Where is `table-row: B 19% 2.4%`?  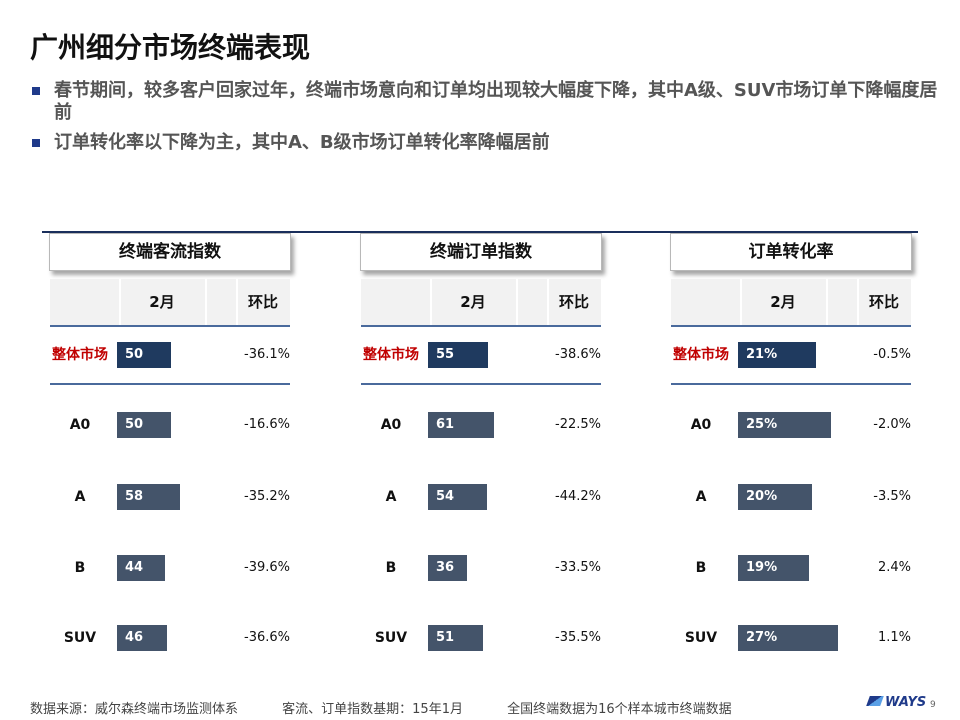
table-row: B 19% 2.4% is located at coordinates (791, 568).